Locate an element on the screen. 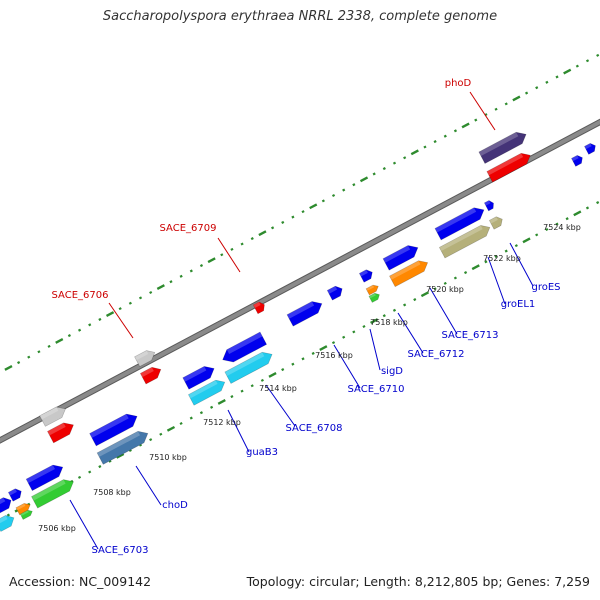  feature-label: SACE_6713 is located at coordinates (470, 335).